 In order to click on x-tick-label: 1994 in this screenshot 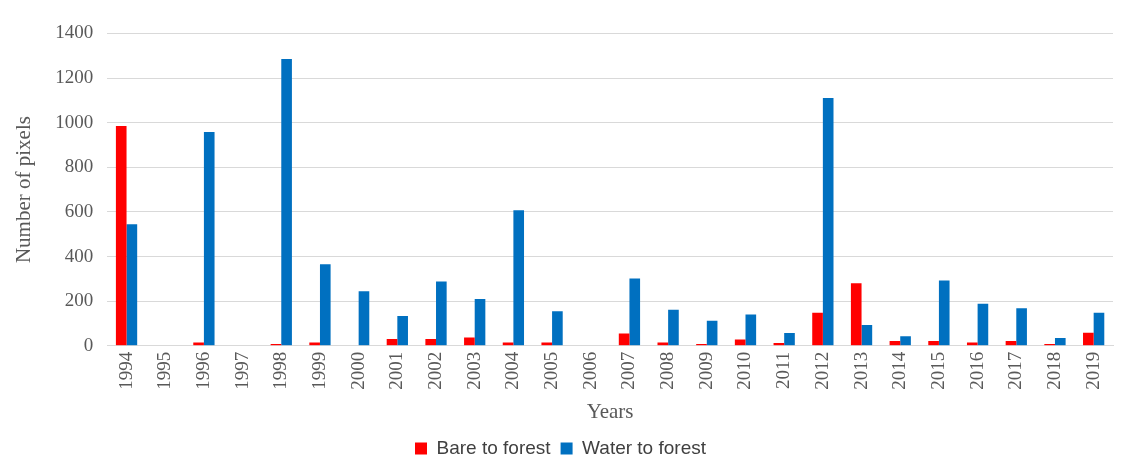, I will do `click(125, 370)`.